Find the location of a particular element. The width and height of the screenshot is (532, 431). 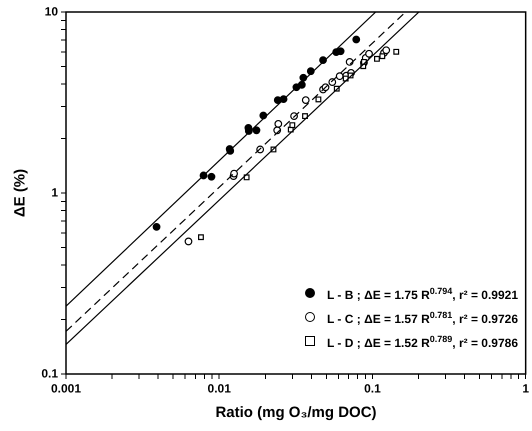

legend-label: L - B ; ΔE = 1.75 R$^{0.794}$, r² = 0.9921 is located at coordinates (422, 294).